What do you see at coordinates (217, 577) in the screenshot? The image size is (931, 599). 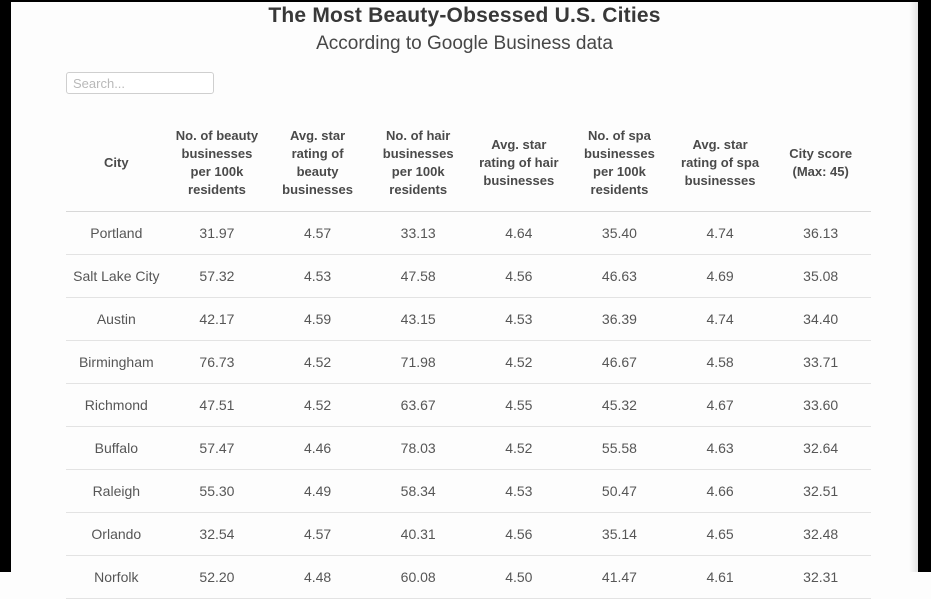 I see `value-cell: 52.20` at bounding box center [217, 577].